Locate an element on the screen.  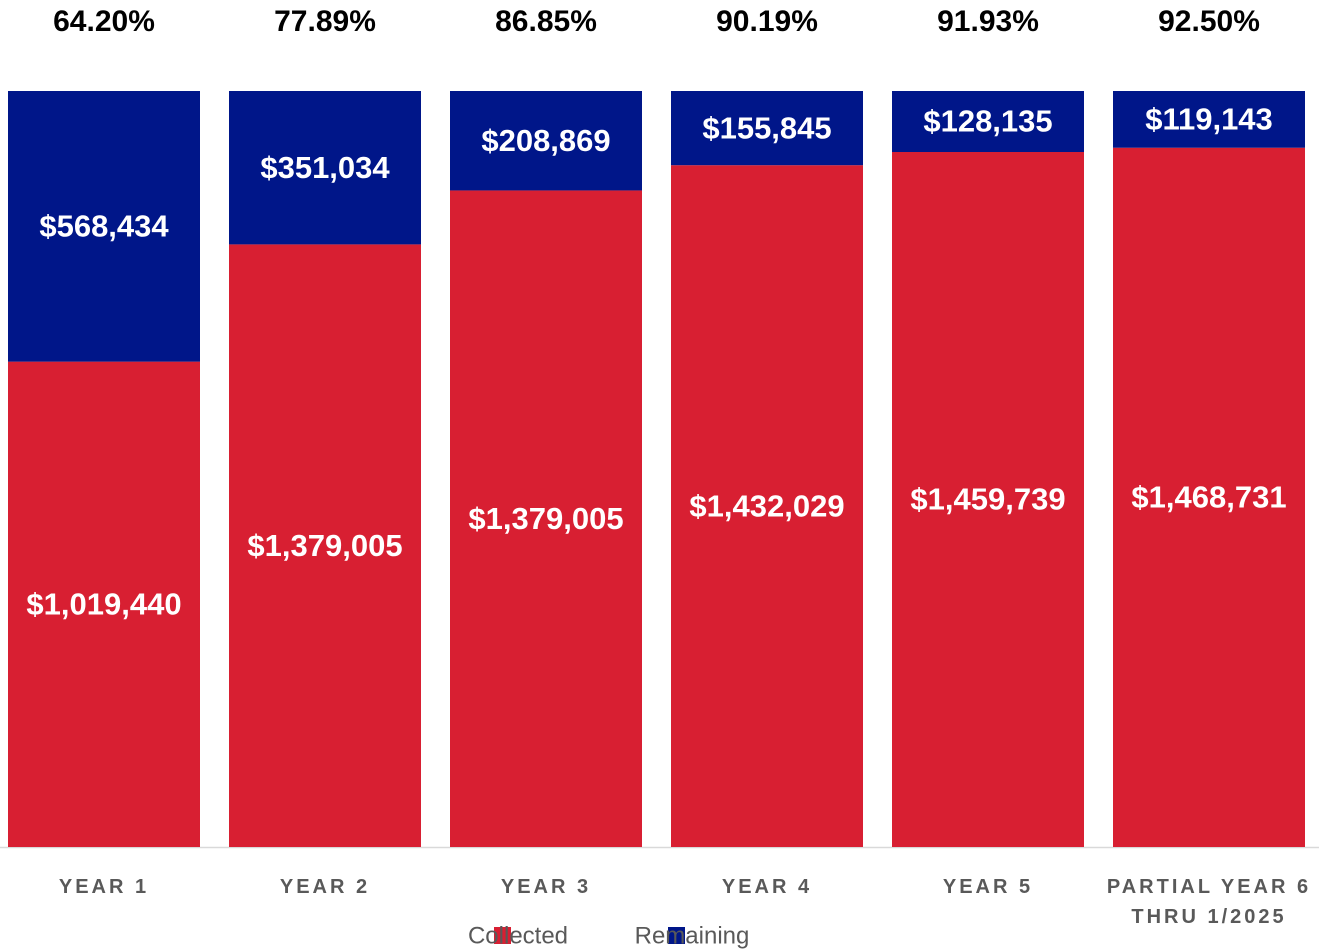
value-label: $208,869 is located at coordinates (545, 140).